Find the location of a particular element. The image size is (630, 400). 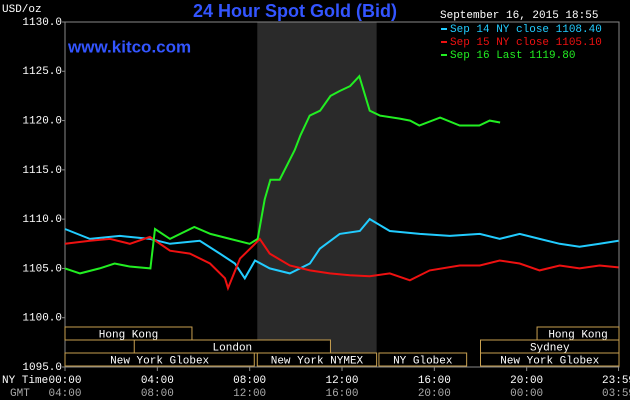

x-tick-label: 23:59 is located at coordinates (616, 381).